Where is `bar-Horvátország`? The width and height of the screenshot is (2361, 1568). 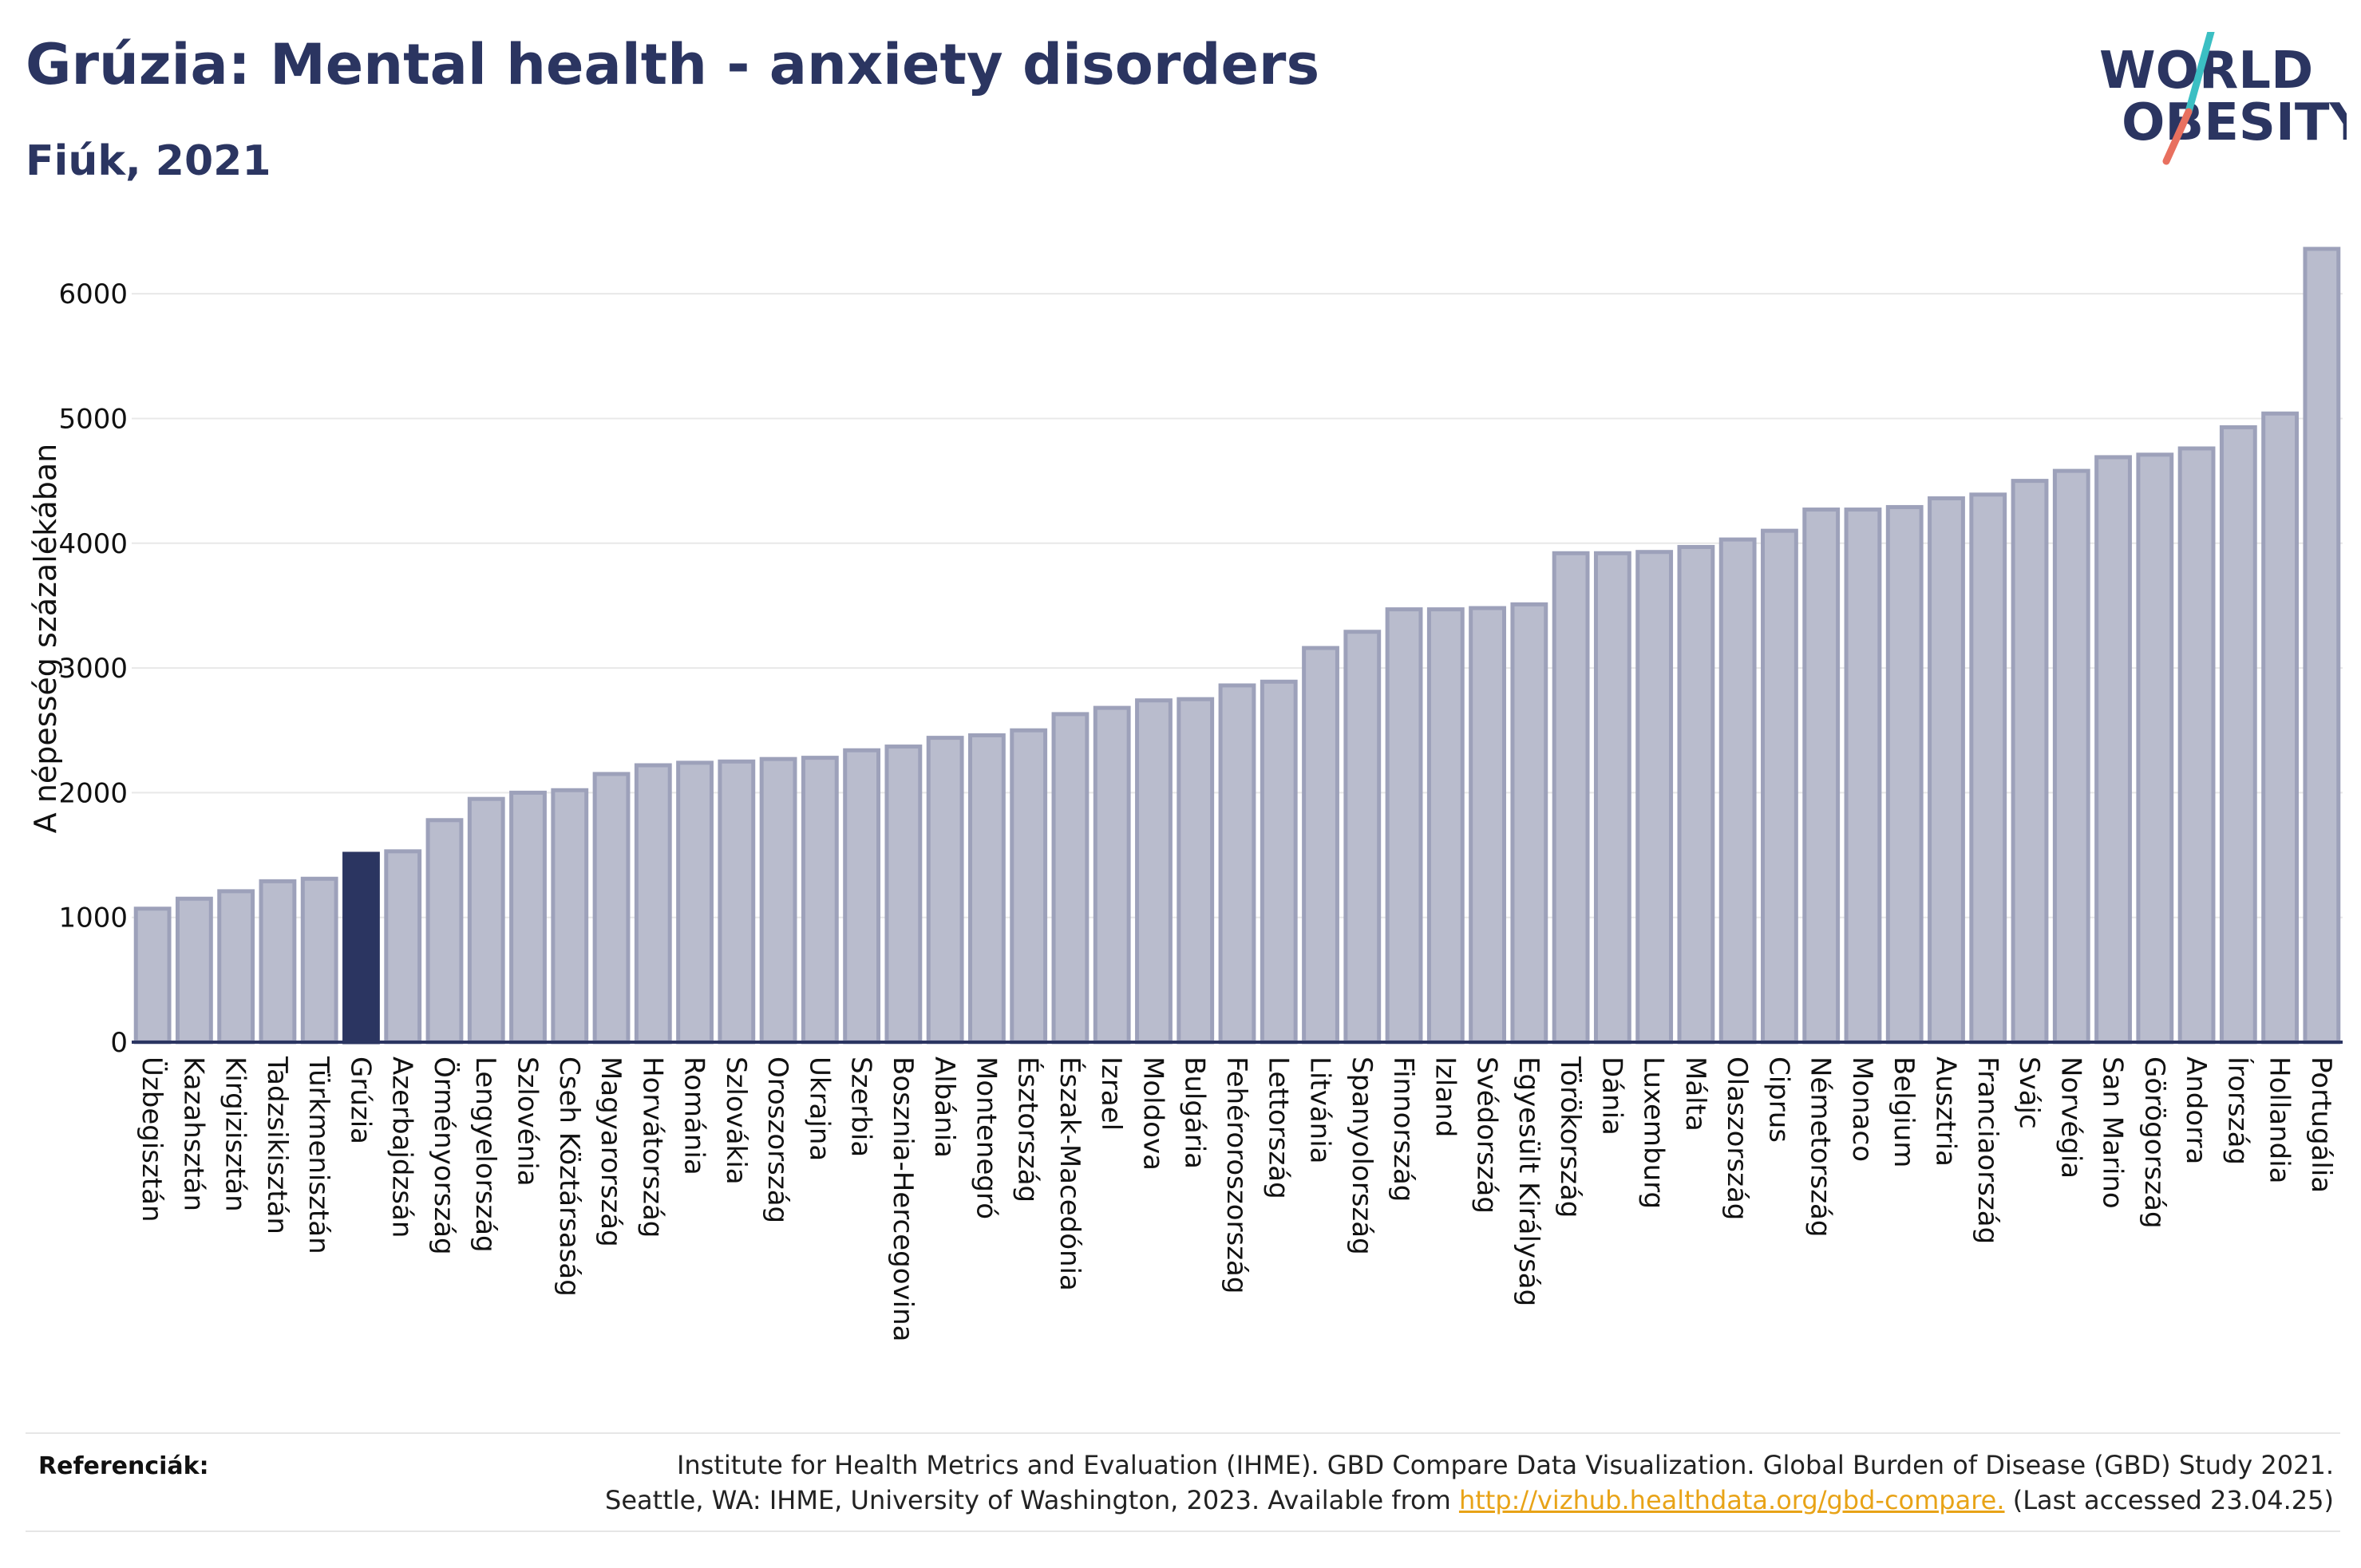
bar-Horvátország is located at coordinates (653, 904).